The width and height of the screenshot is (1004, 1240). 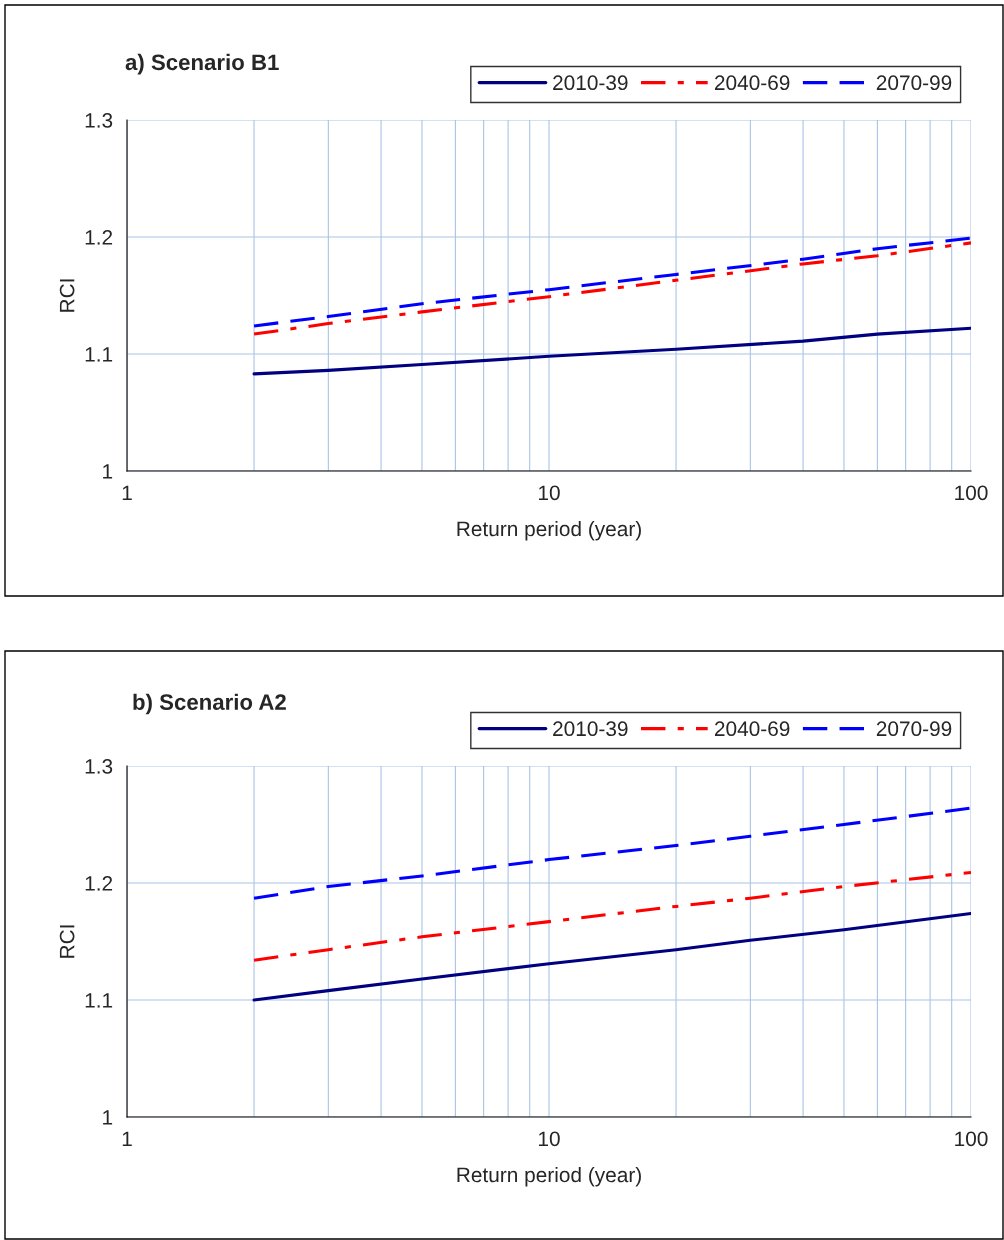 I want to click on chart-title: b) Scenario A2, so click(x=209, y=704).